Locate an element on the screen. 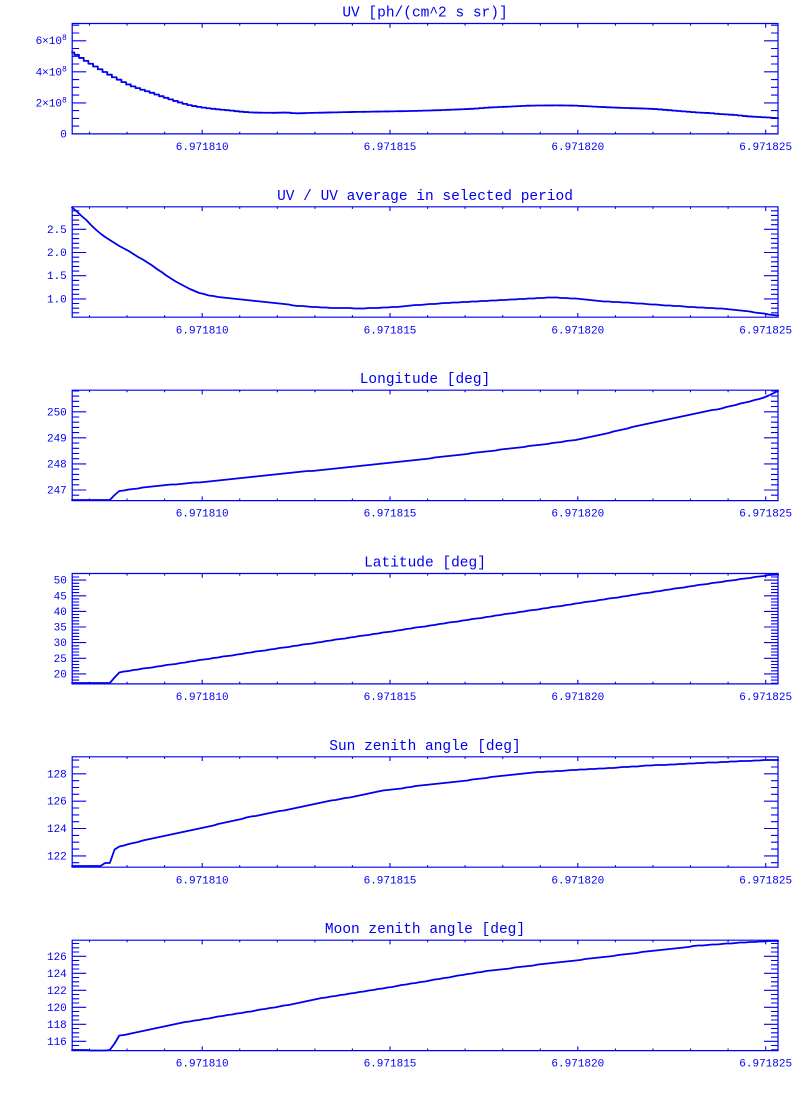 This screenshot has width=800, height=1105. svg-text: 247 is located at coordinates (57, 492).